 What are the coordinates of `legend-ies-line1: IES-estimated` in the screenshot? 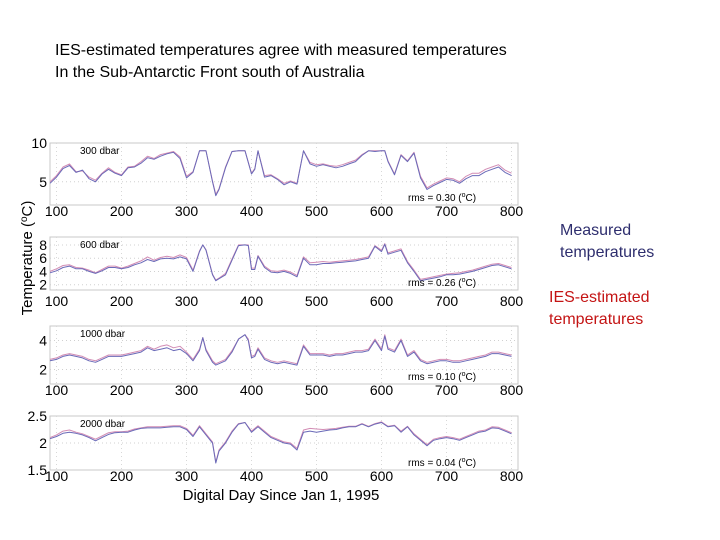 It's located at (599, 297).